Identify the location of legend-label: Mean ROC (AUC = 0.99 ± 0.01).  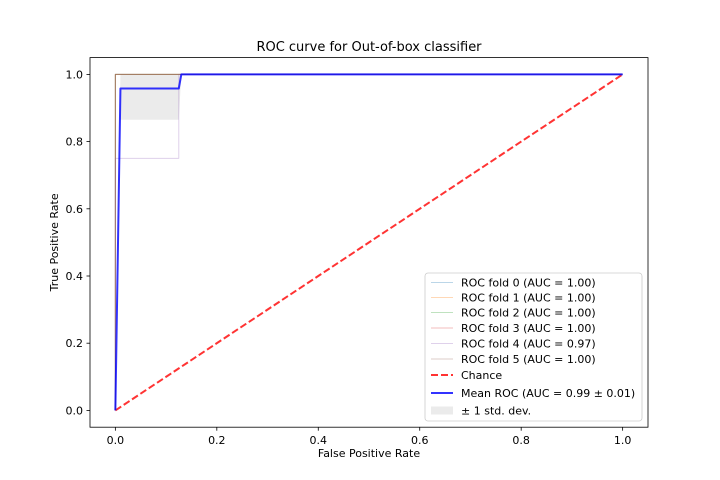
(548, 393).